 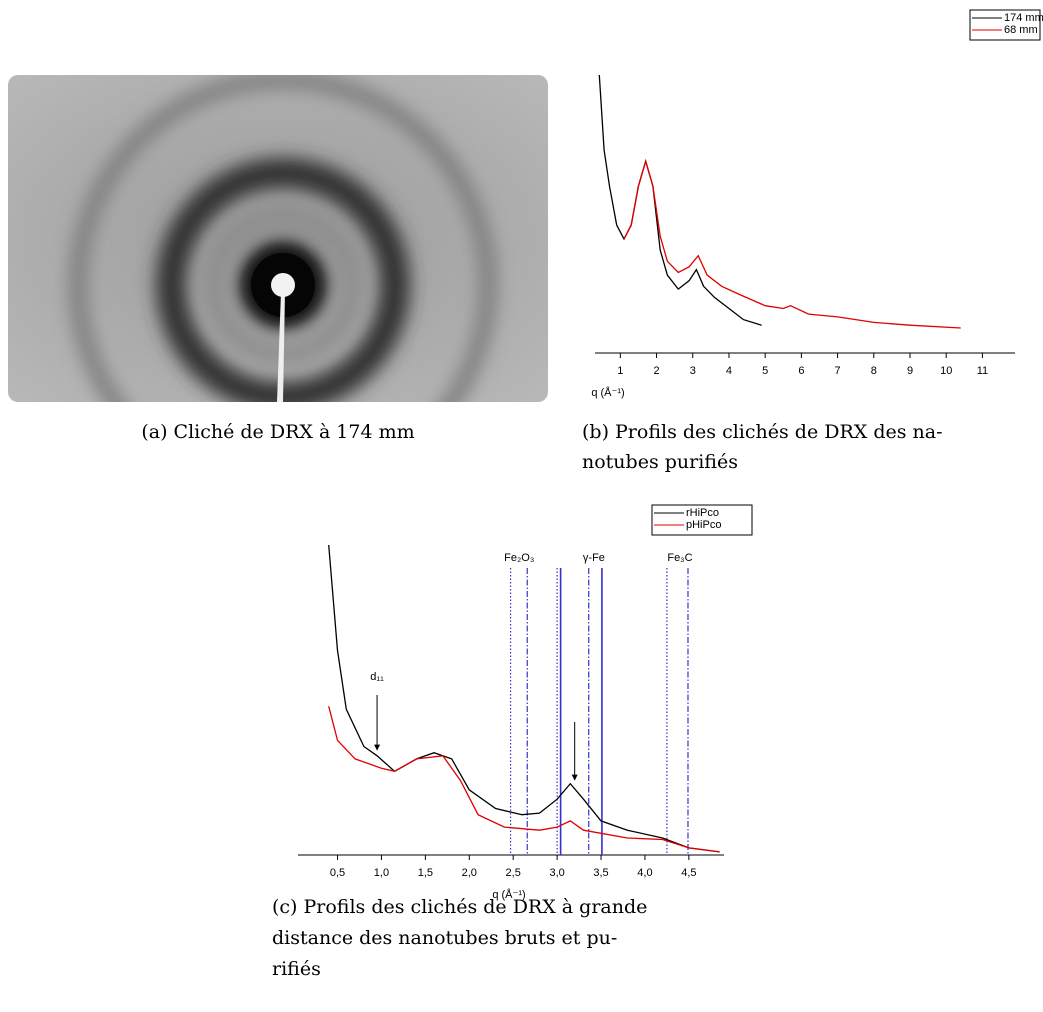 What do you see at coordinates (425, 873) in the screenshot?
I see `x-tick-label: 1,5` at bounding box center [425, 873].